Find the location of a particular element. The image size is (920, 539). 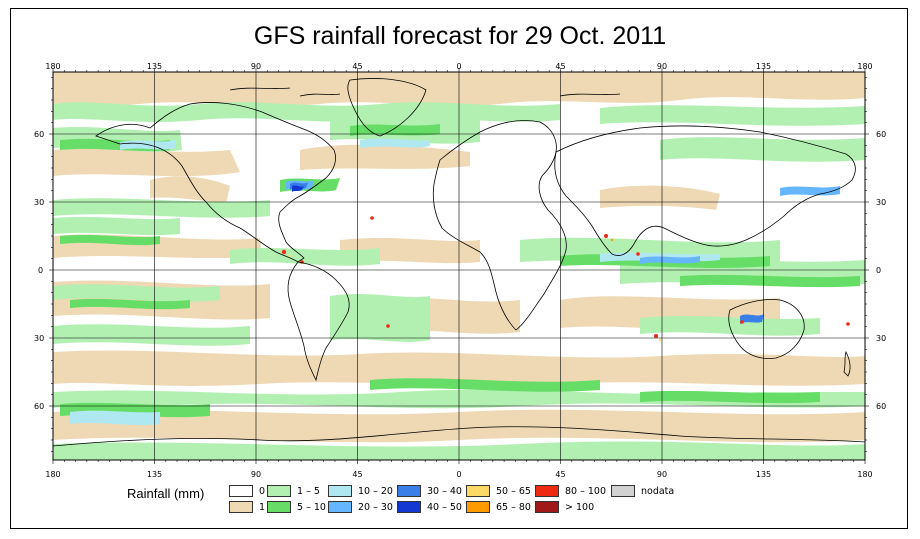

legend-item: 40 – 50 is located at coordinates (429, 507).